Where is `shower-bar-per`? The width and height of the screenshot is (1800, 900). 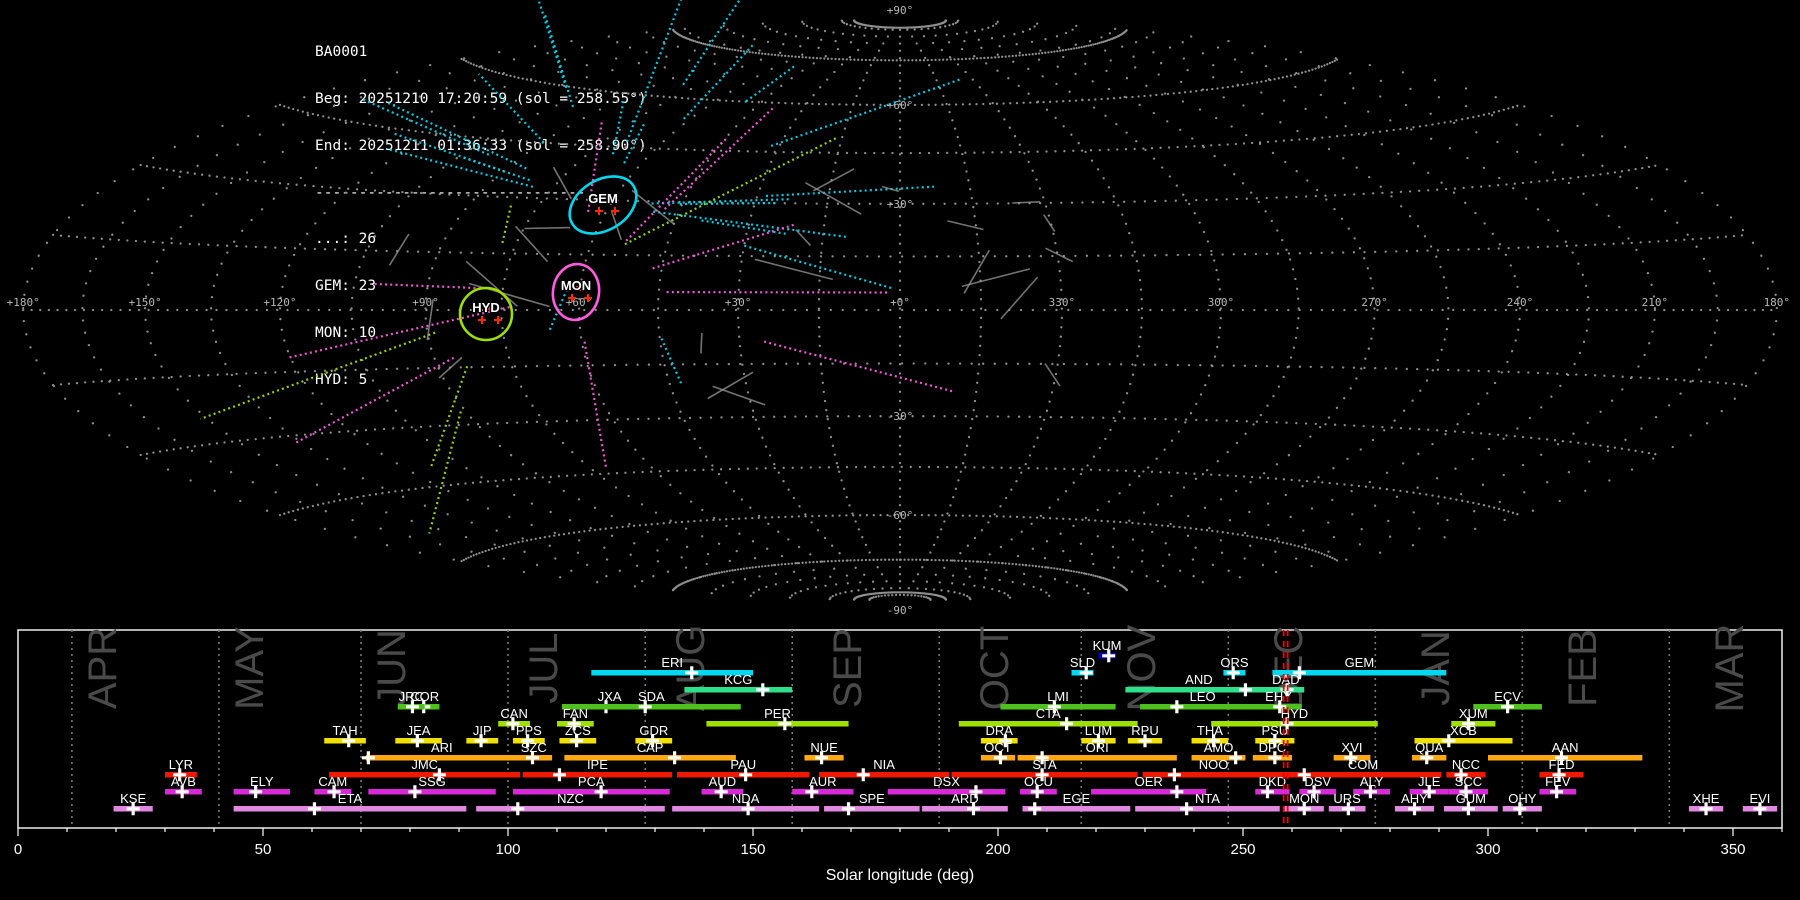 shower-bar-per is located at coordinates (777, 724).